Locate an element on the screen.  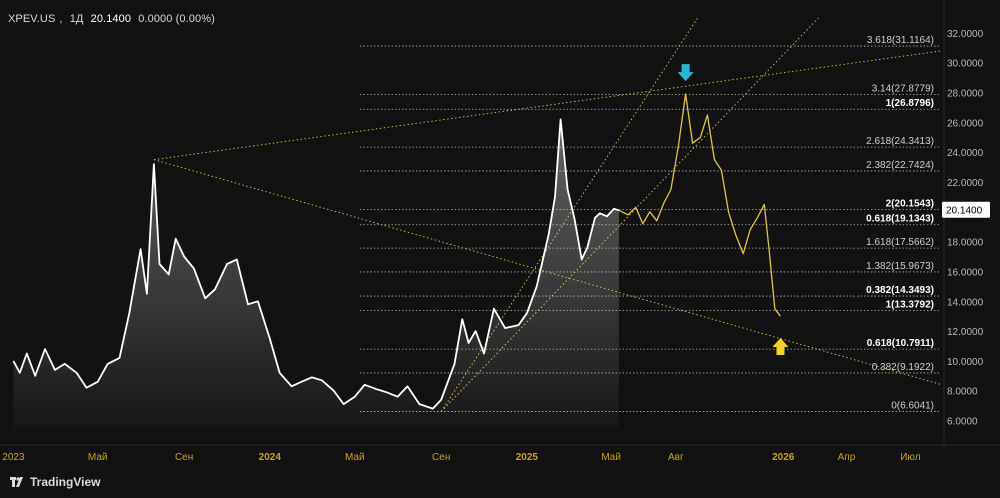
x-tick-label: Авг is located at coordinates (676, 457).